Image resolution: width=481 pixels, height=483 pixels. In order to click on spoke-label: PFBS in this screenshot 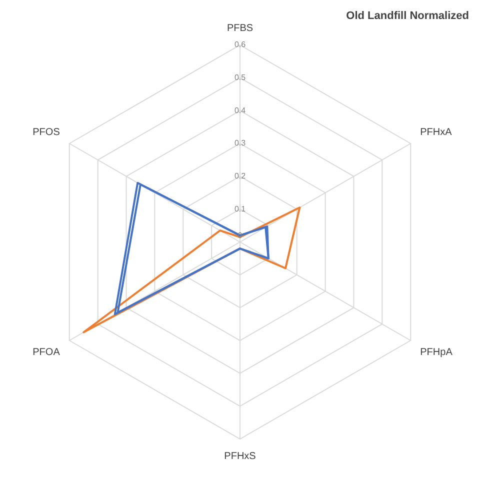, I will do `click(240, 28)`.